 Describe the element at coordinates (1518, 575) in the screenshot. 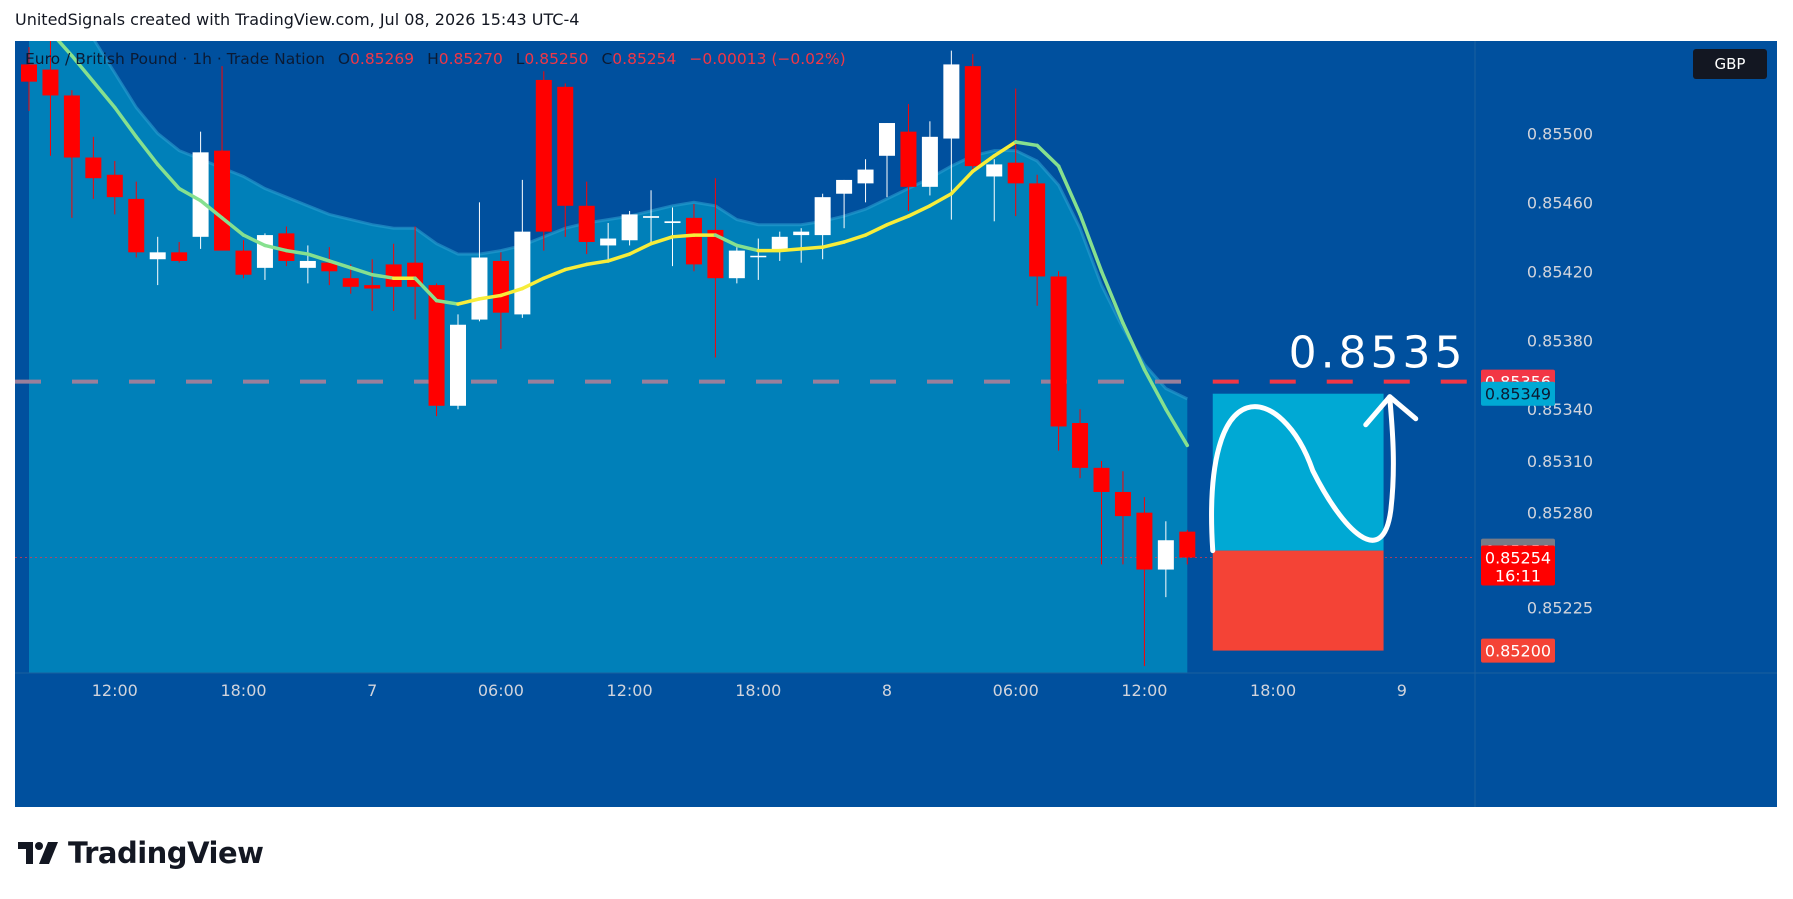

I see `last-price-label-countdown: 16:11` at that location.